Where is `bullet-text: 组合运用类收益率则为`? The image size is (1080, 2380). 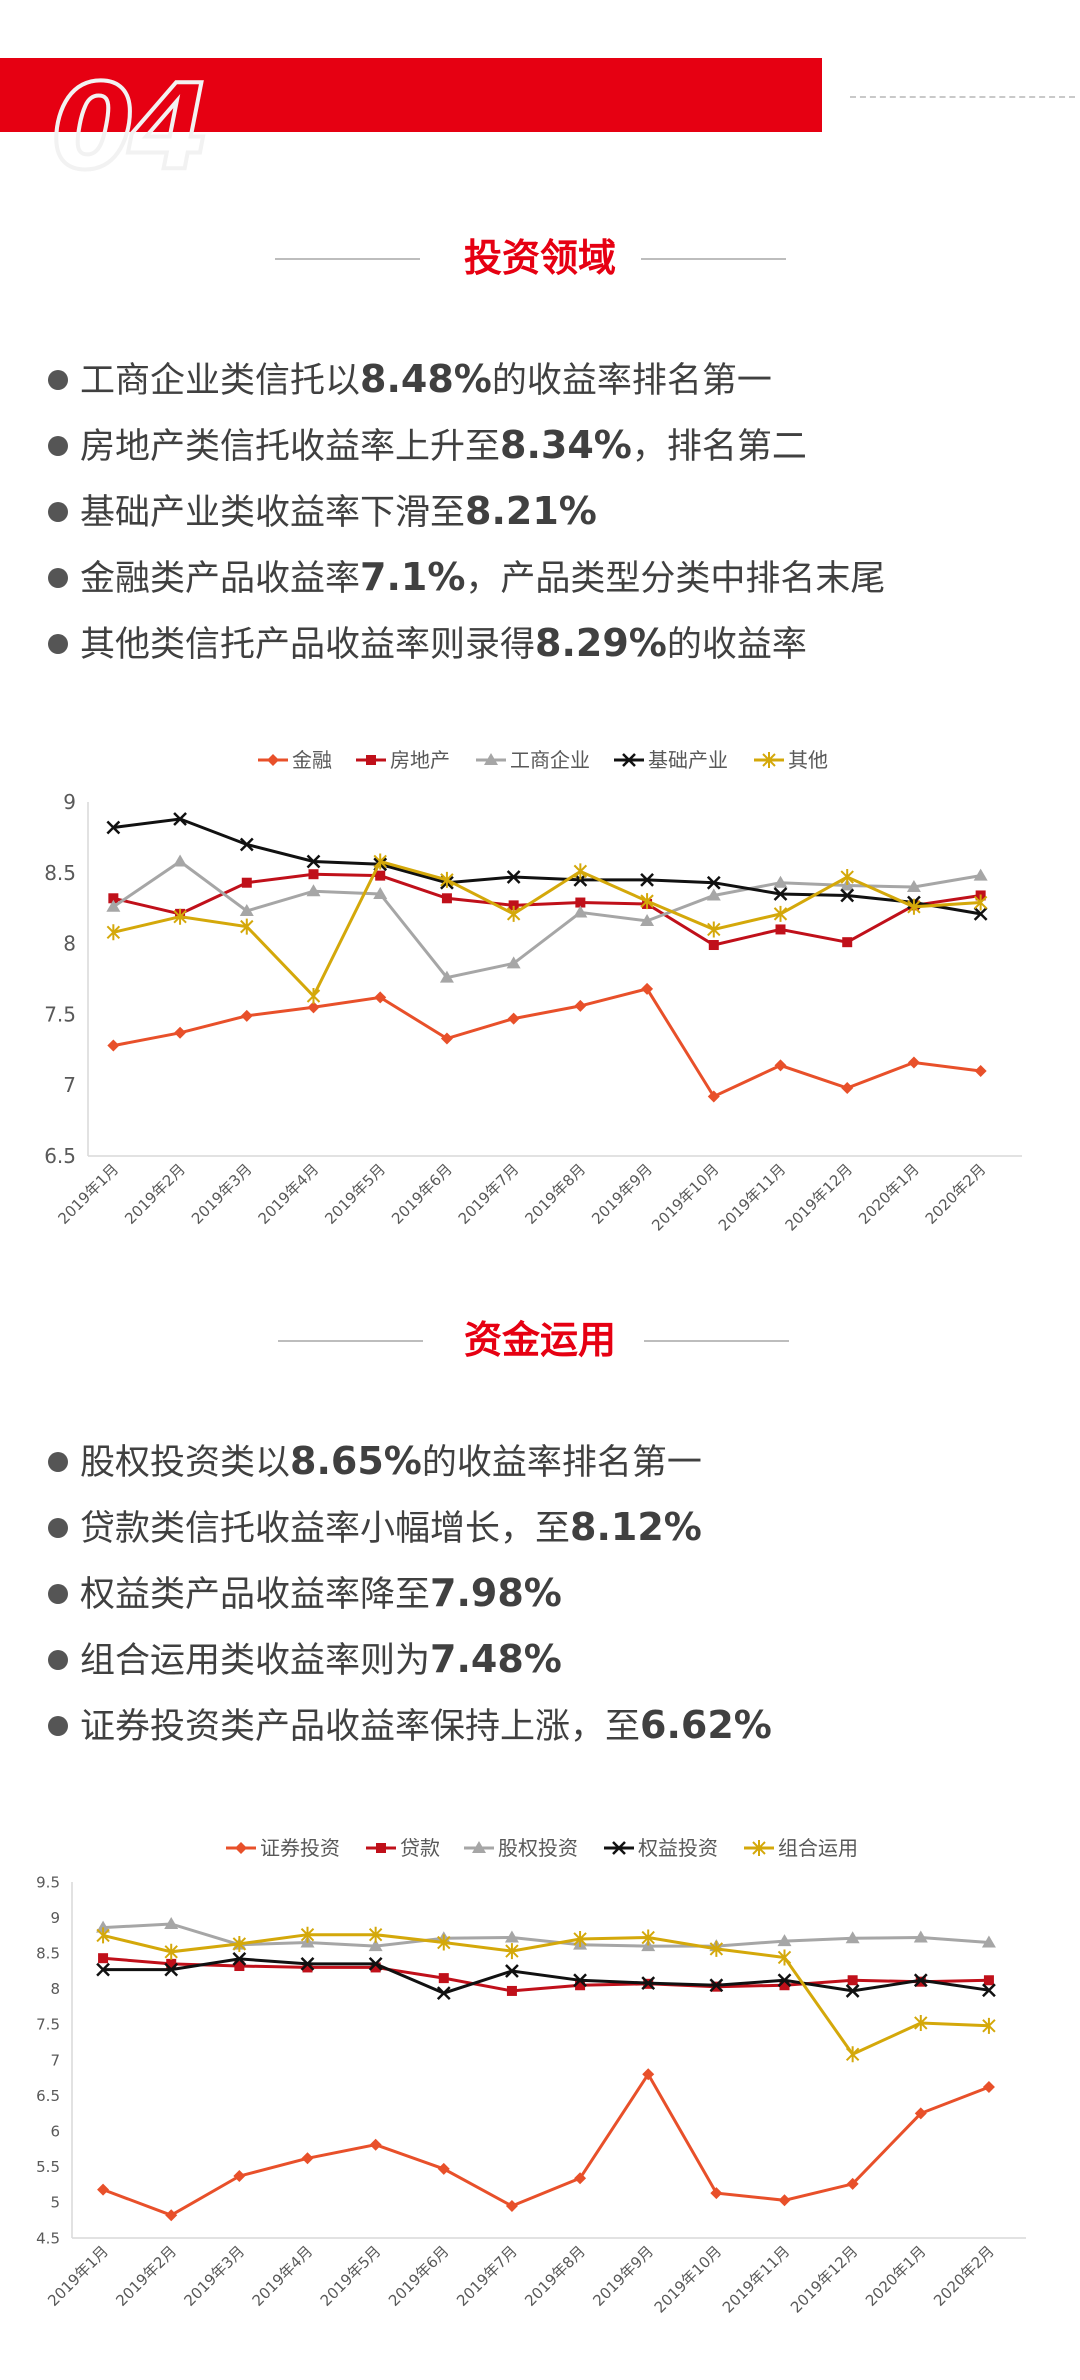
bullet-text: 组合运用类收益率则为 is located at coordinates (255, 1661).